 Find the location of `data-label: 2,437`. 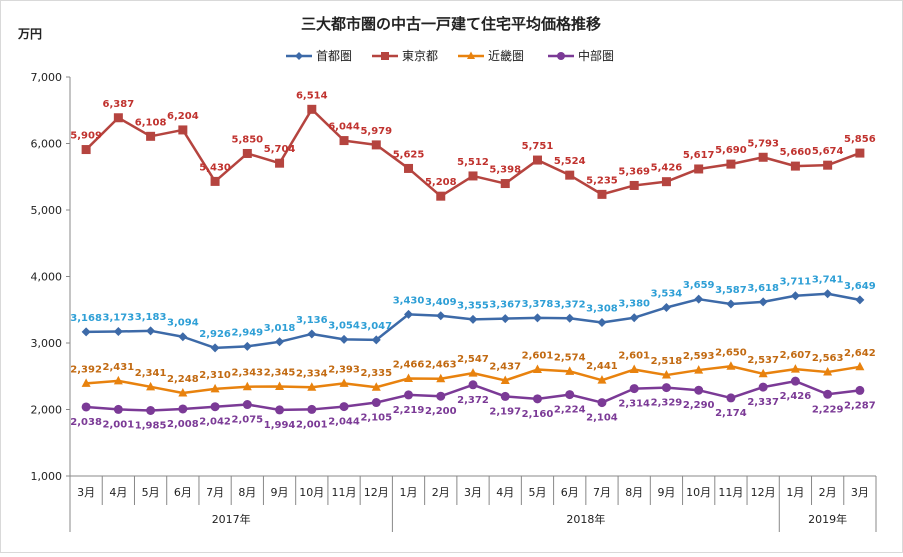

data-label: 2,437 is located at coordinates (505, 366).